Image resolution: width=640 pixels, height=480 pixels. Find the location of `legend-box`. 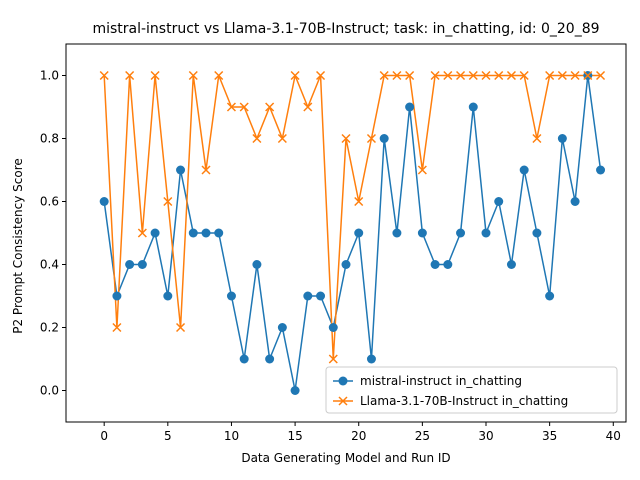

legend-box is located at coordinates (471, 390).